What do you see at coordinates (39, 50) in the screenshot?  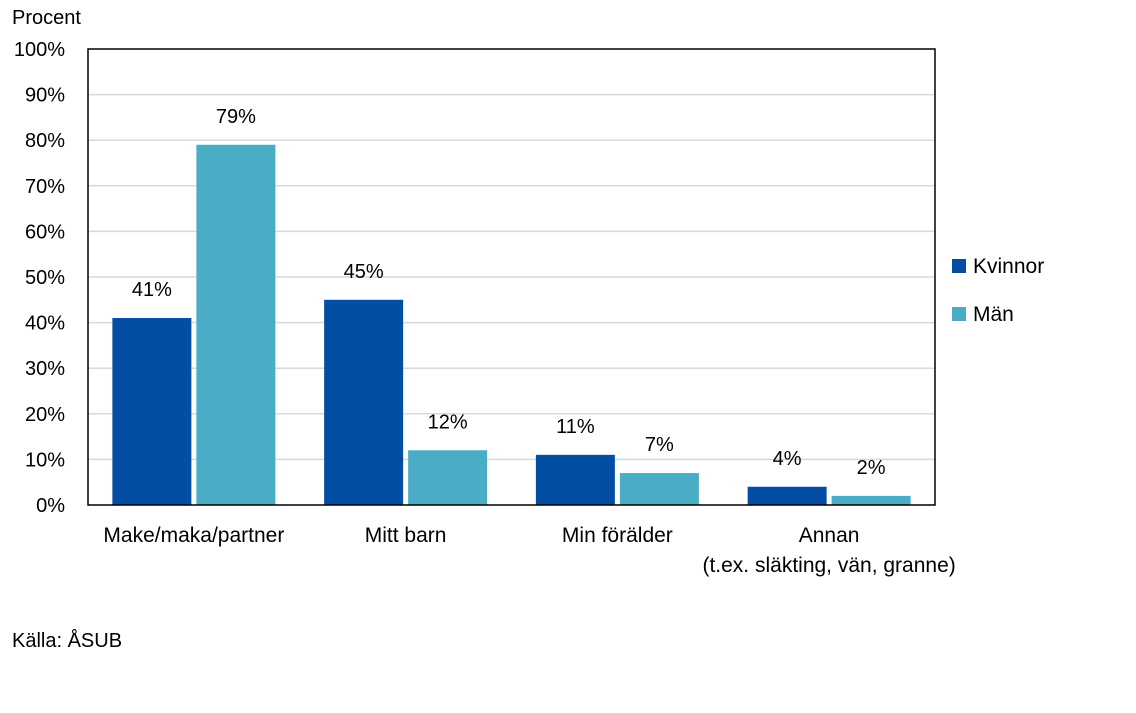 I see `y-tick-label: 100%` at bounding box center [39, 50].